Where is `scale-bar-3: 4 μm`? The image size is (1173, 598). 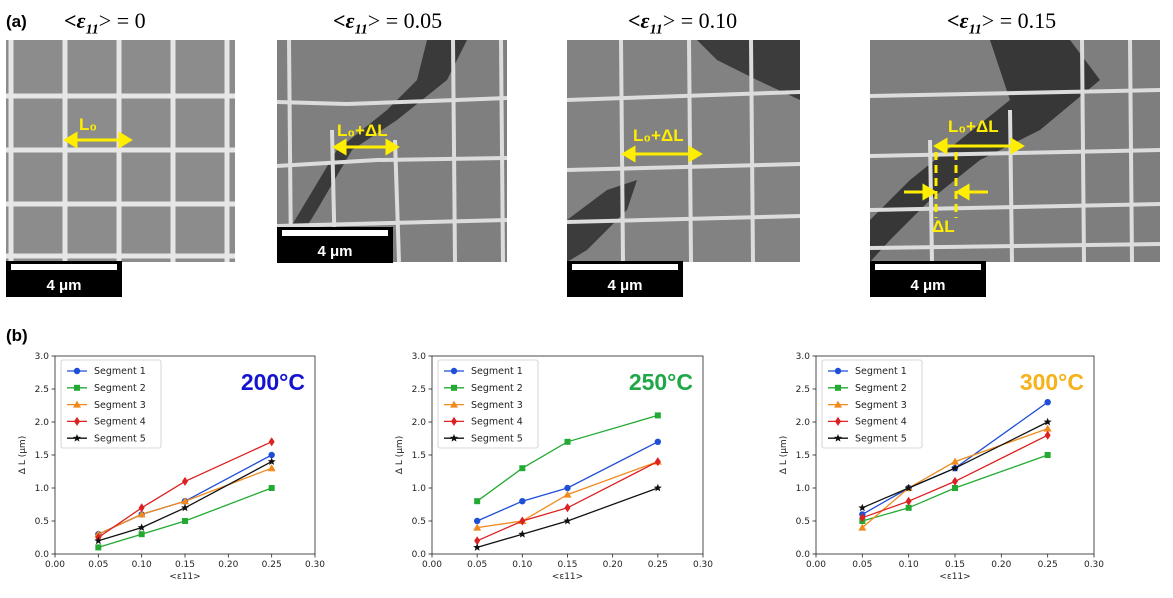
scale-bar-3: 4 μm is located at coordinates (625, 279).